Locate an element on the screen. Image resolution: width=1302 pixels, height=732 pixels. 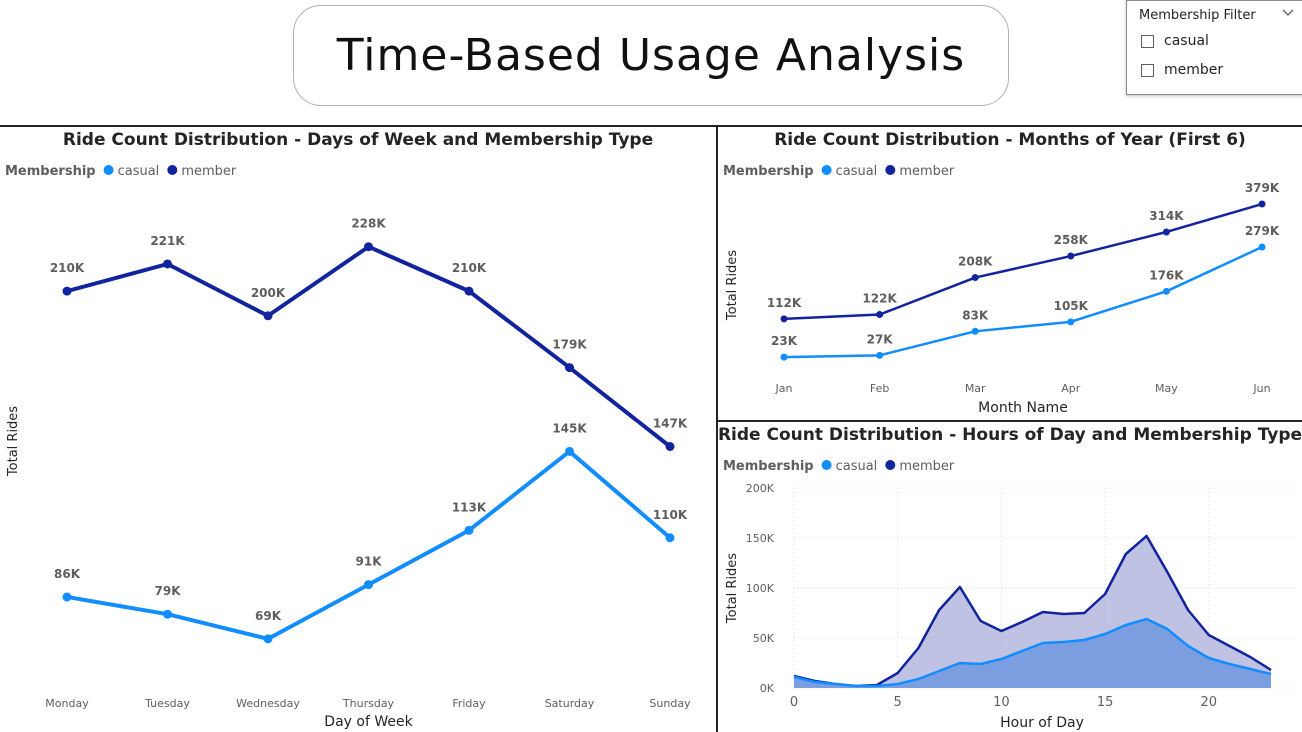
data-label-member: 200K is located at coordinates (268, 293).